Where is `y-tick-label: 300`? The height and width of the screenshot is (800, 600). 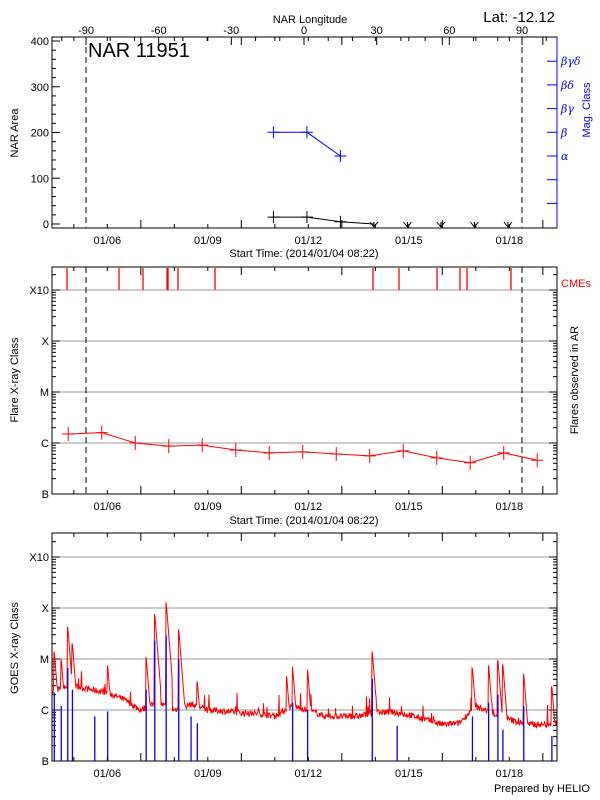
y-tick-label: 300 is located at coordinates (40, 88).